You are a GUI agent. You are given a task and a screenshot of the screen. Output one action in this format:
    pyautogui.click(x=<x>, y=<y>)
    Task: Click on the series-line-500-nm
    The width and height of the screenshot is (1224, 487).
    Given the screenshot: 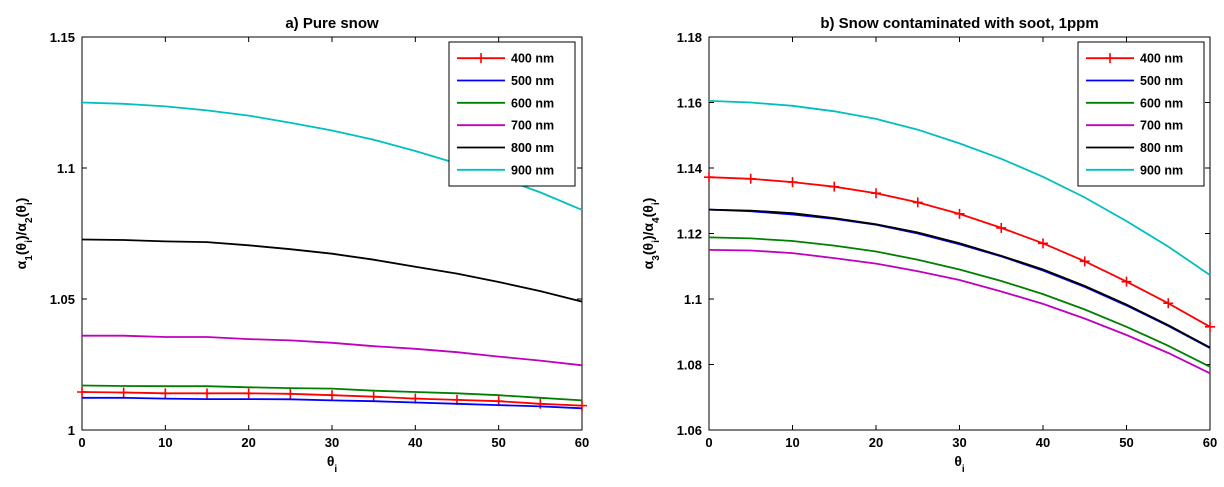 What is the action you would take?
    pyautogui.click(x=332, y=403)
    